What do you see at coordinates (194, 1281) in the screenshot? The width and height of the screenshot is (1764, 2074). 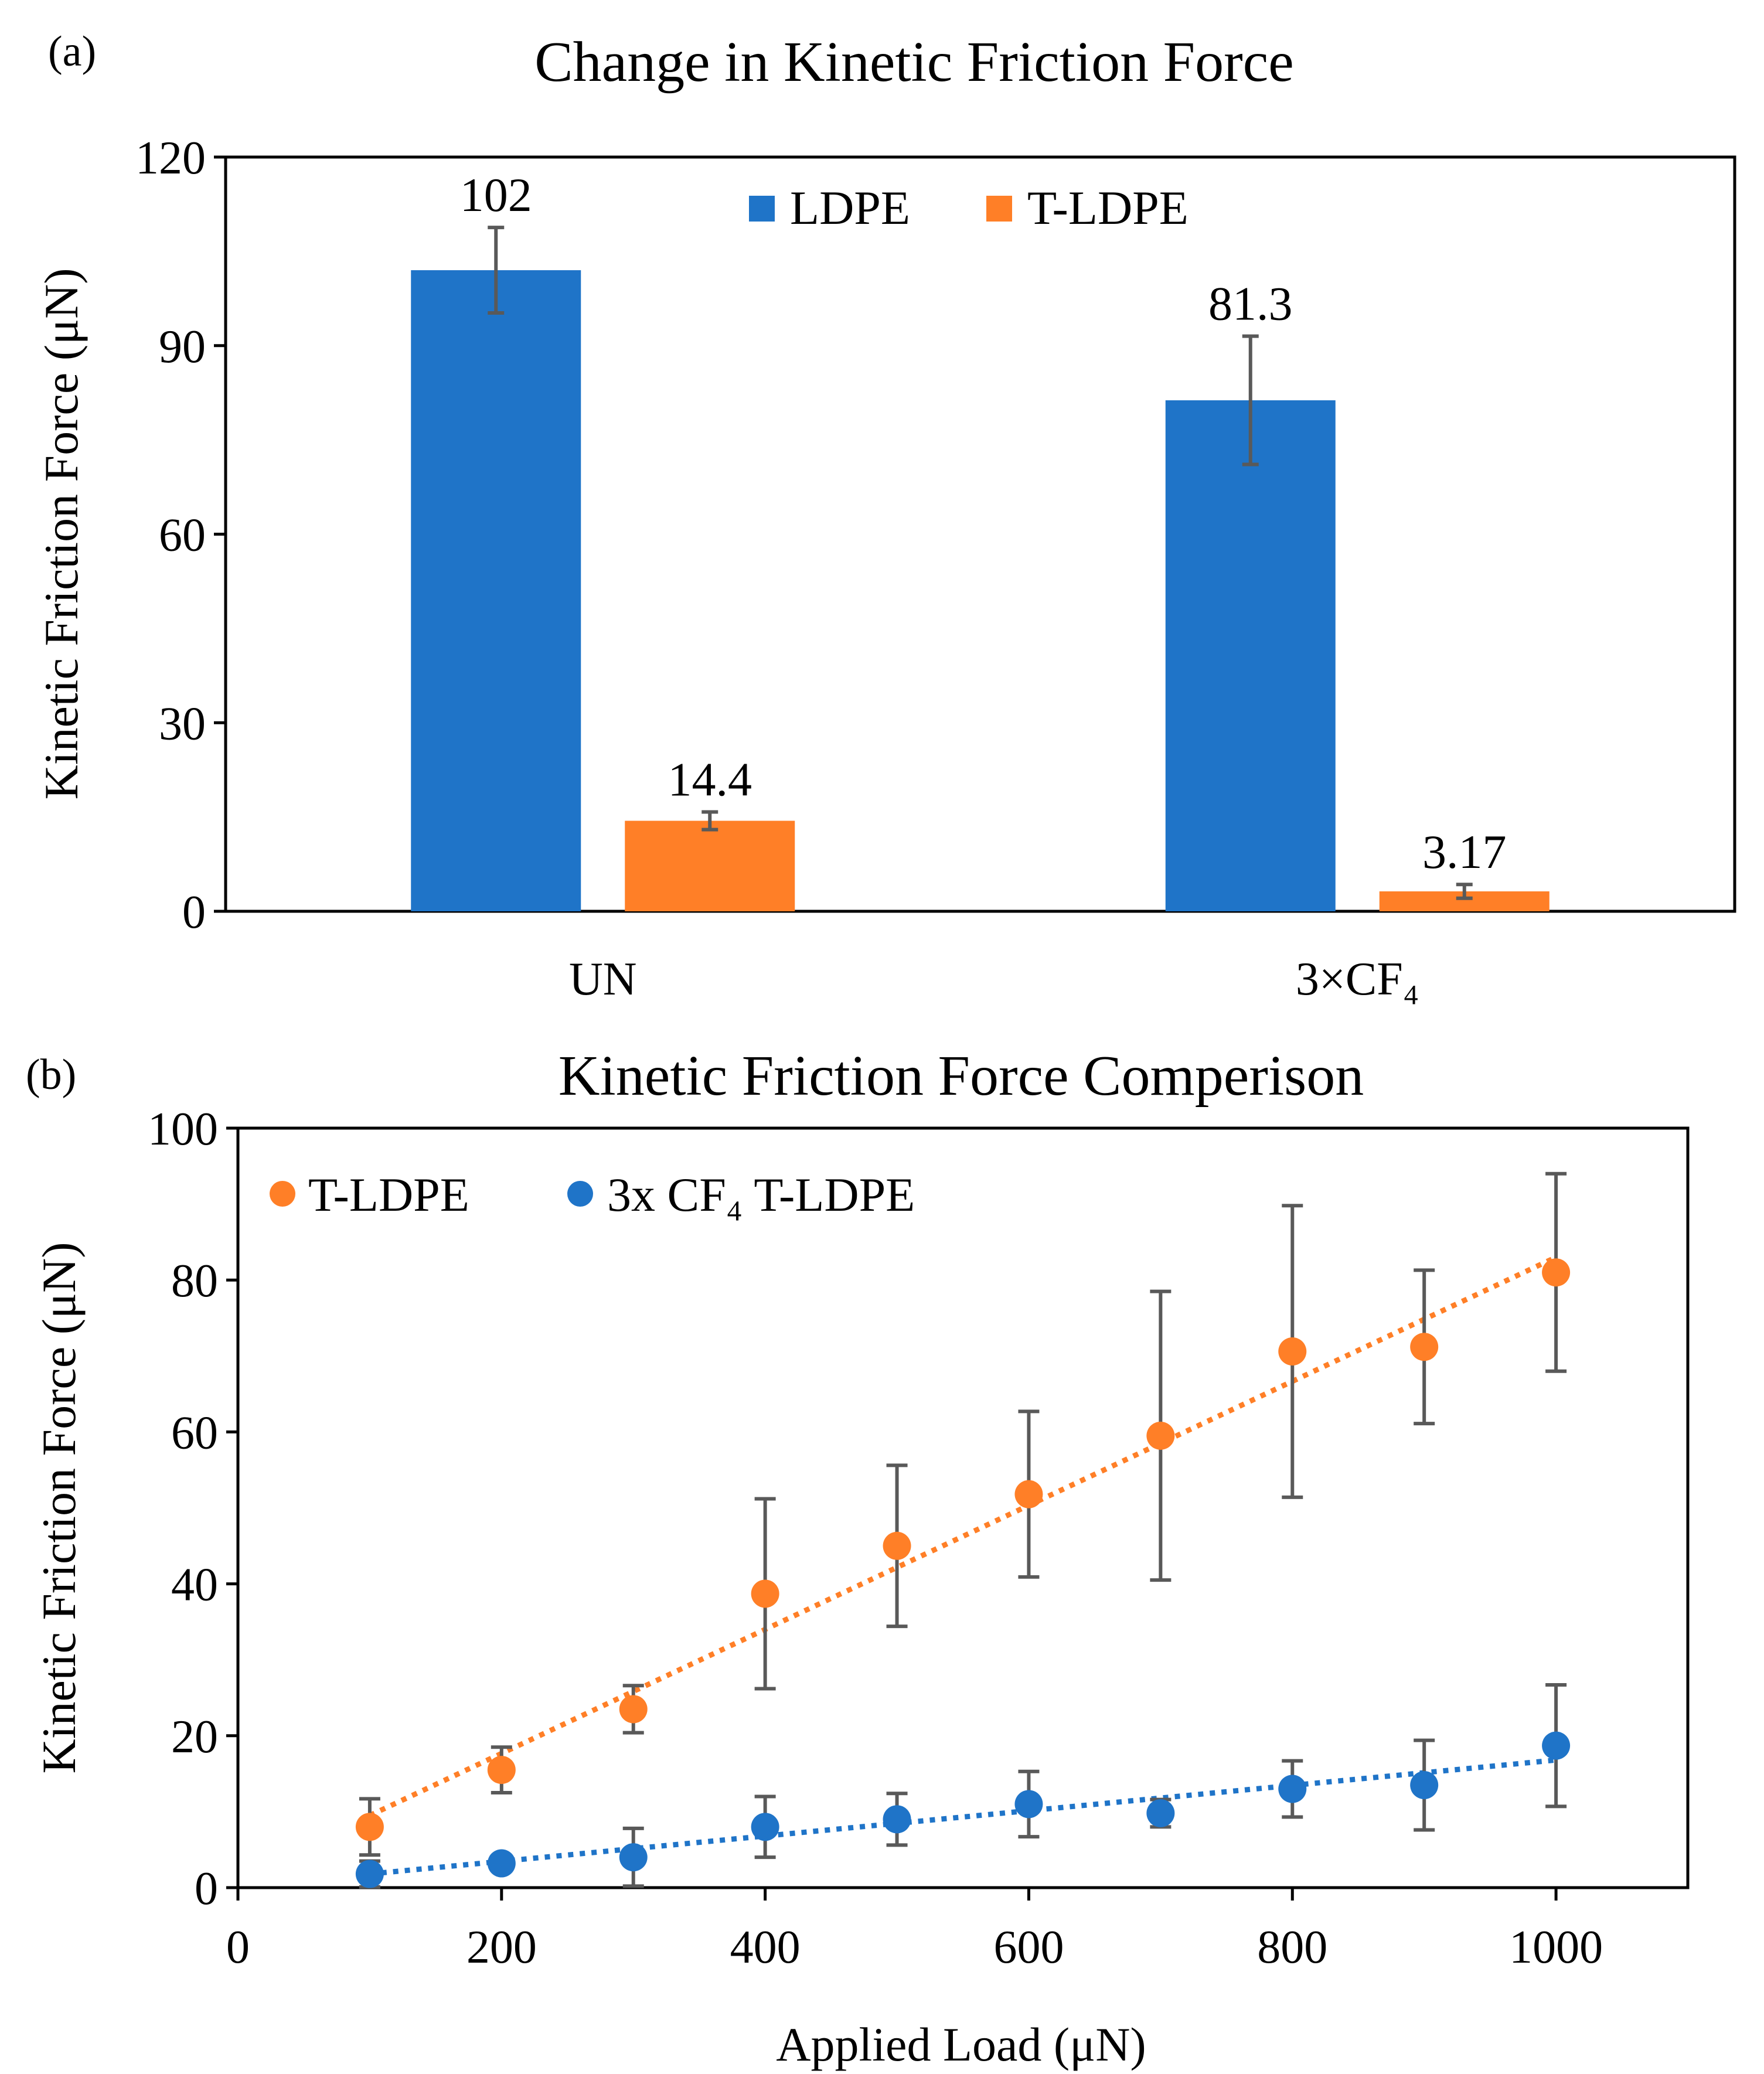 I see `y-tick-label: 80` at bounding box center [194, 1281].